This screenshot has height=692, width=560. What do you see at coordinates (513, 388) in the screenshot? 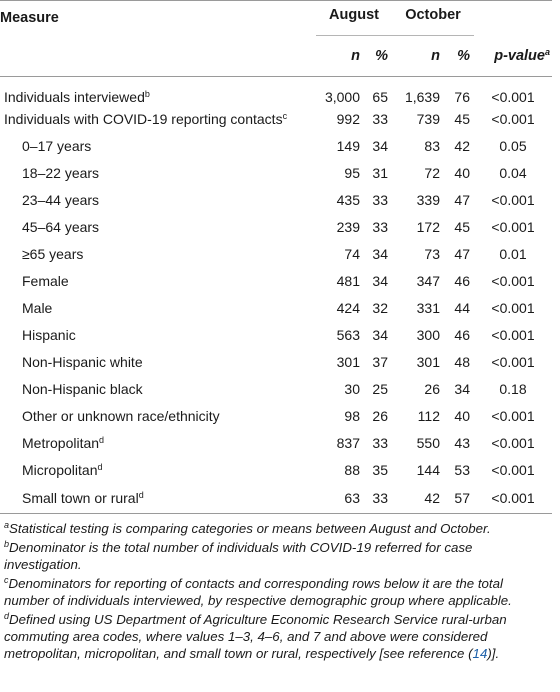
I see `pvalue-cell: 0.18` at bounding box center [513, 388].